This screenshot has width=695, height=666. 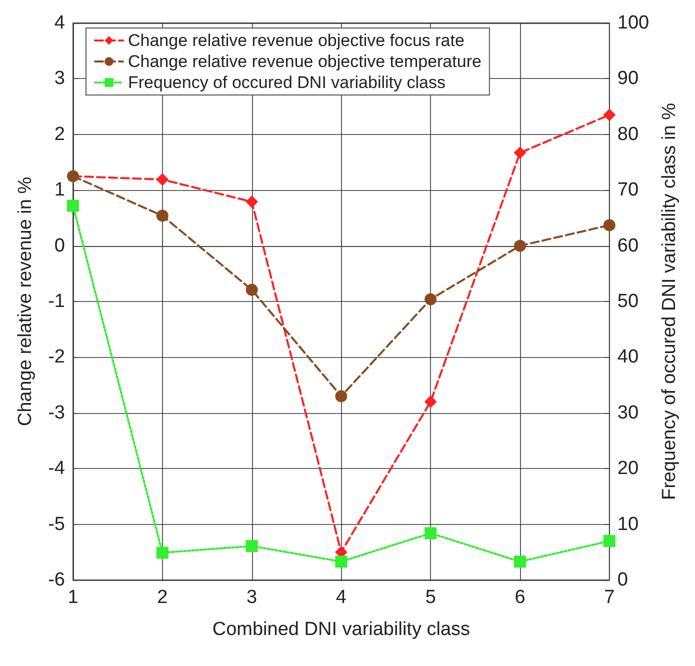 What do you see at coordinates (628, 301) in the screenshot?
I see `y2-tick-label: 50` at bounding box center [628, 301].